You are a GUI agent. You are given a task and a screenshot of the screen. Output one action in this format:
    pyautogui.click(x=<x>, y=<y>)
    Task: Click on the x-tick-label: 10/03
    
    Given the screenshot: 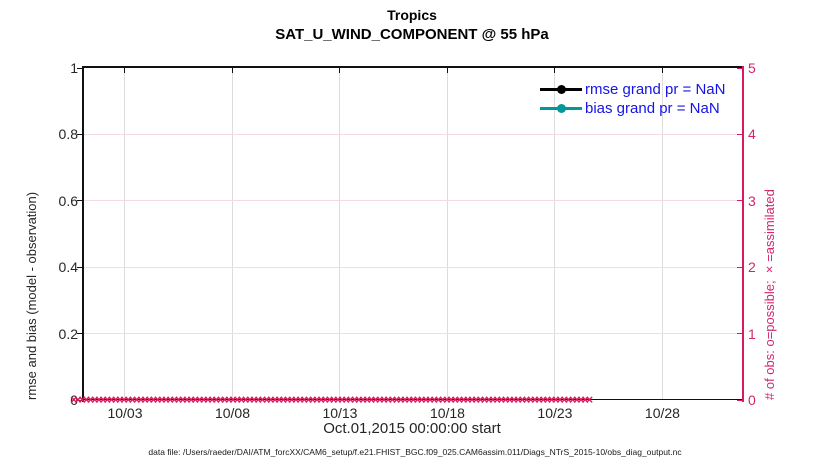 What is the action you would take?
    pyautogui.click(x=125, y=413)
    